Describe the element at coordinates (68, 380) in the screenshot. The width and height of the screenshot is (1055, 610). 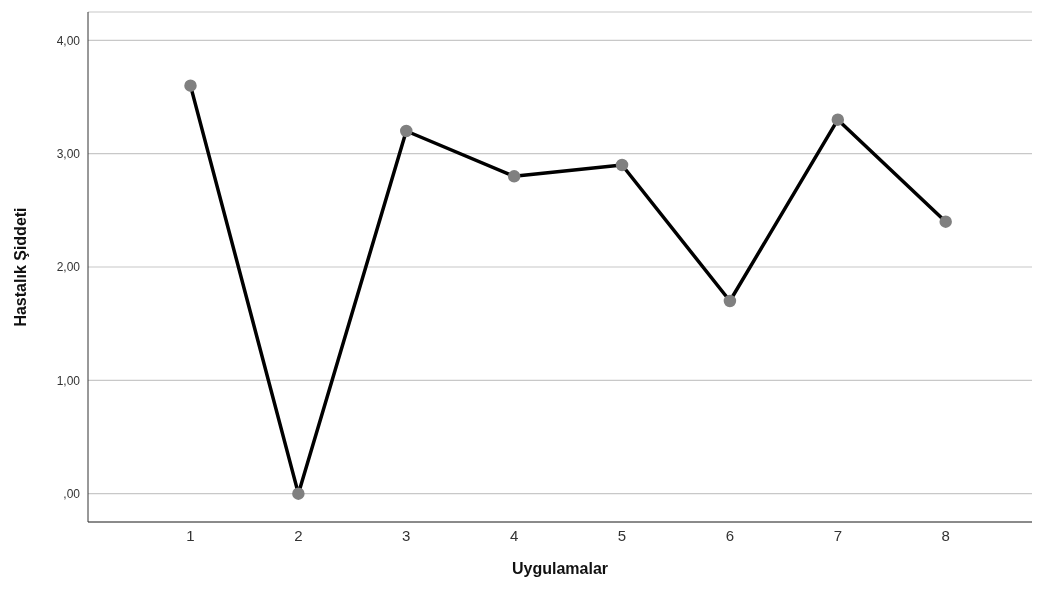
I see `y-tick-label: 1,00` at that location.